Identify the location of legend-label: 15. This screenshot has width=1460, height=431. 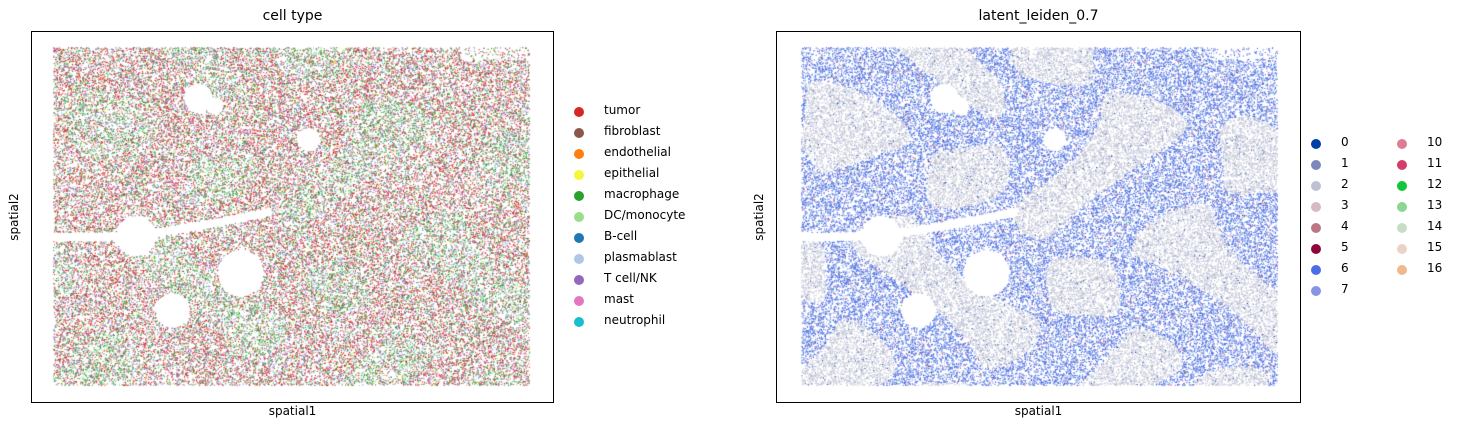
(1435, 247).